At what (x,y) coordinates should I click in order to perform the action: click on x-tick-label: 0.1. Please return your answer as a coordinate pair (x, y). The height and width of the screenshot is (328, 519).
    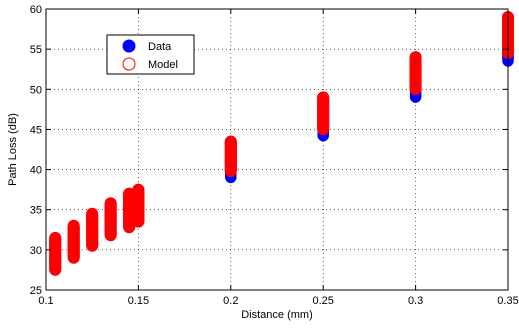
    Looking at the image, I should click on (45, 301).